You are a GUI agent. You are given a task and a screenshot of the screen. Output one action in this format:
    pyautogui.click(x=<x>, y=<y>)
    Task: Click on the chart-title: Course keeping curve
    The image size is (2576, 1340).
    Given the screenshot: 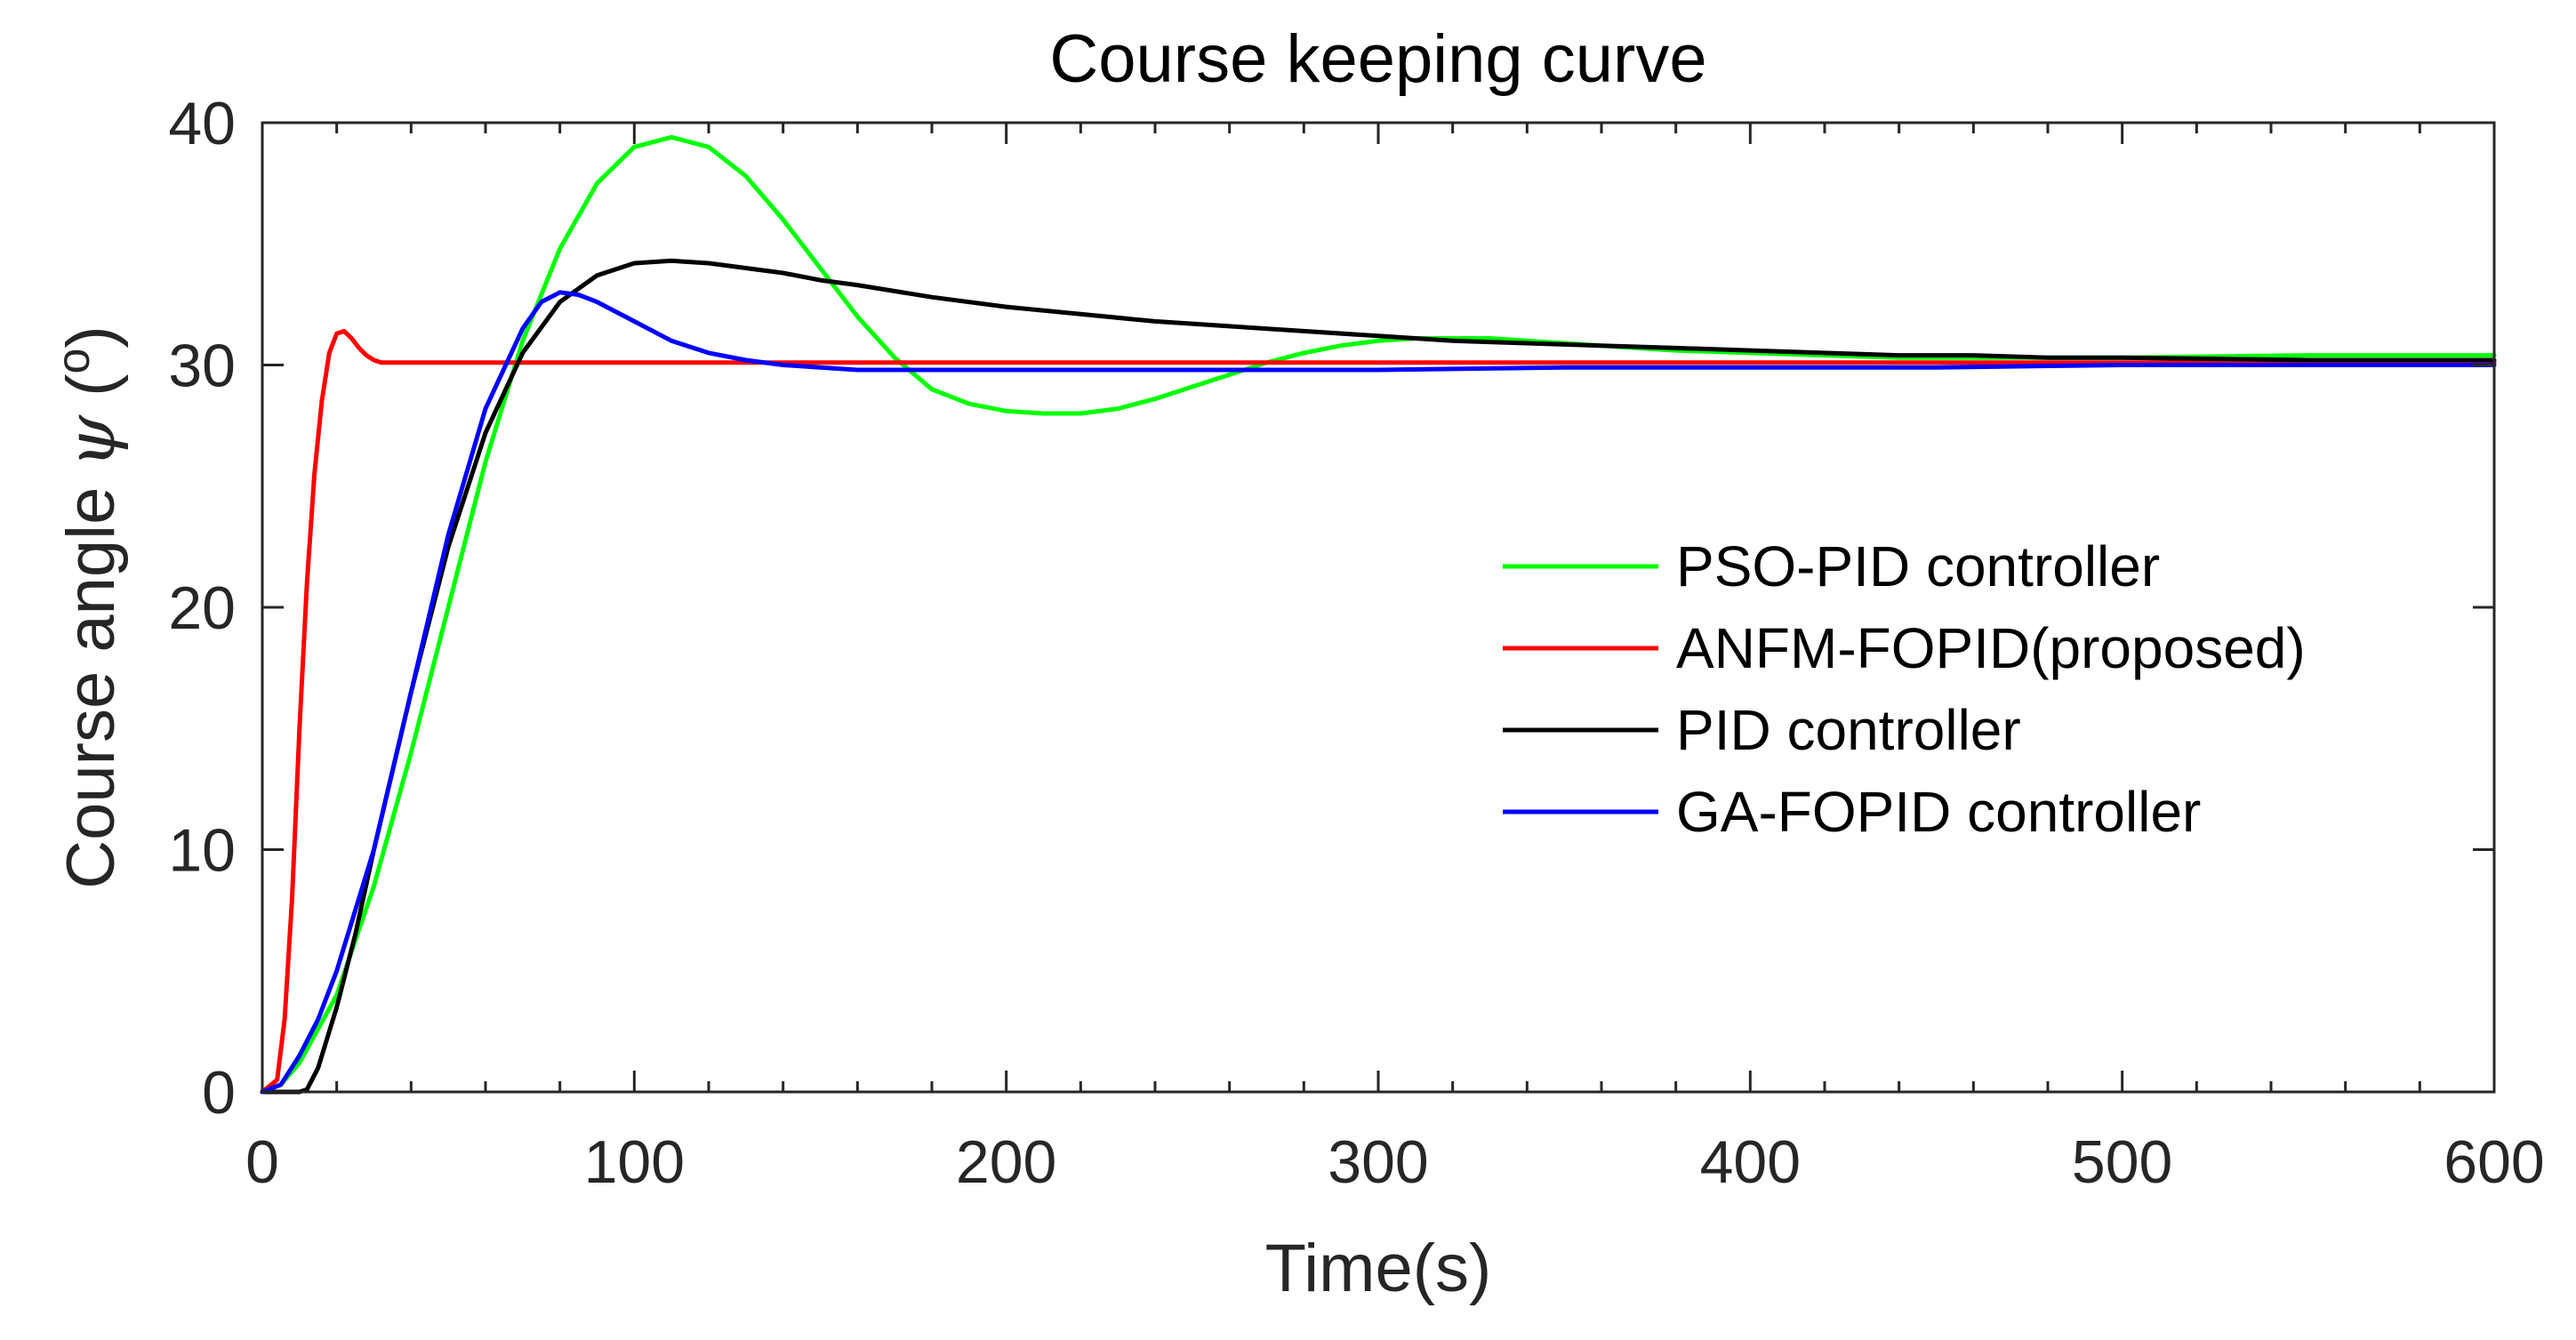 What is the action you would take?
    pyautogui.click(x=1377, y=59)
    